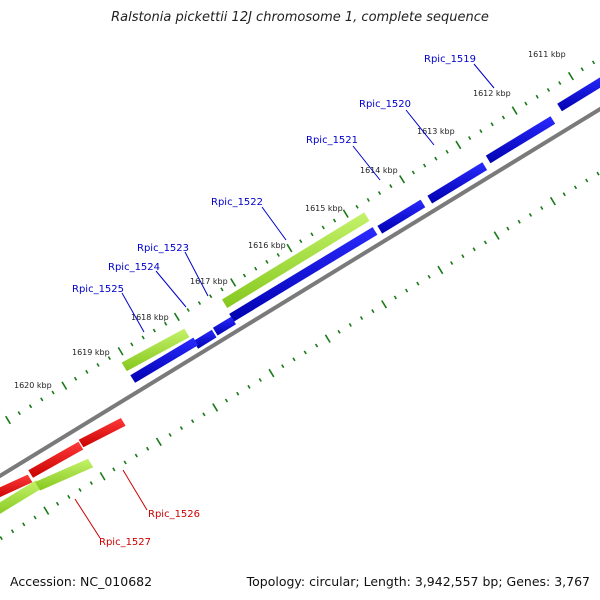 The height and width of the screenshot is (600, 600). Describe the element at coordinates (134, 267) in the screenshot. I see `gene-label-rpic-1524: Rpic_1524` at that location.